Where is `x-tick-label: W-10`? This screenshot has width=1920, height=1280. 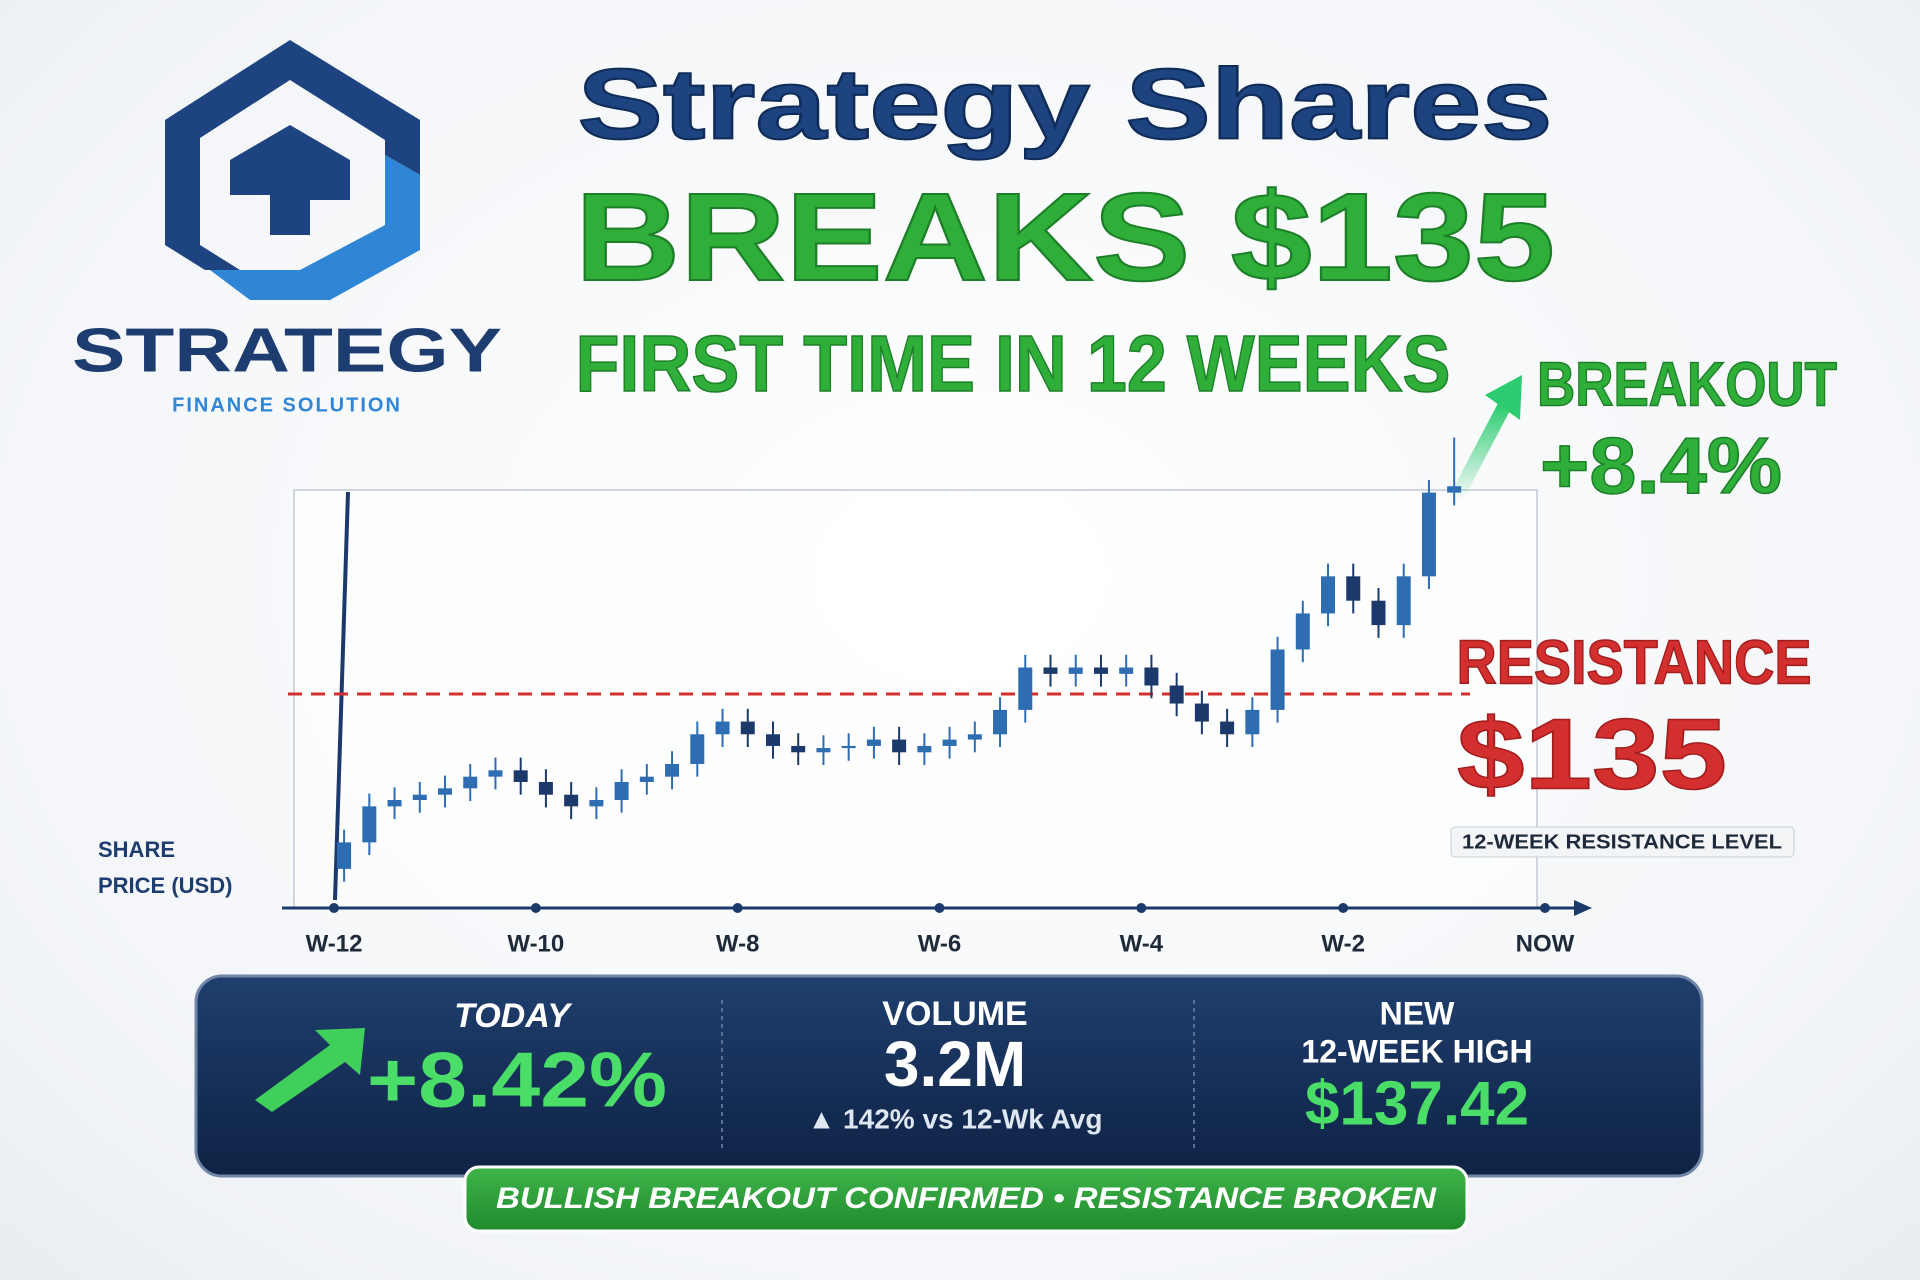
x-tick-label: W-10 is located at coordinates (535, 943).